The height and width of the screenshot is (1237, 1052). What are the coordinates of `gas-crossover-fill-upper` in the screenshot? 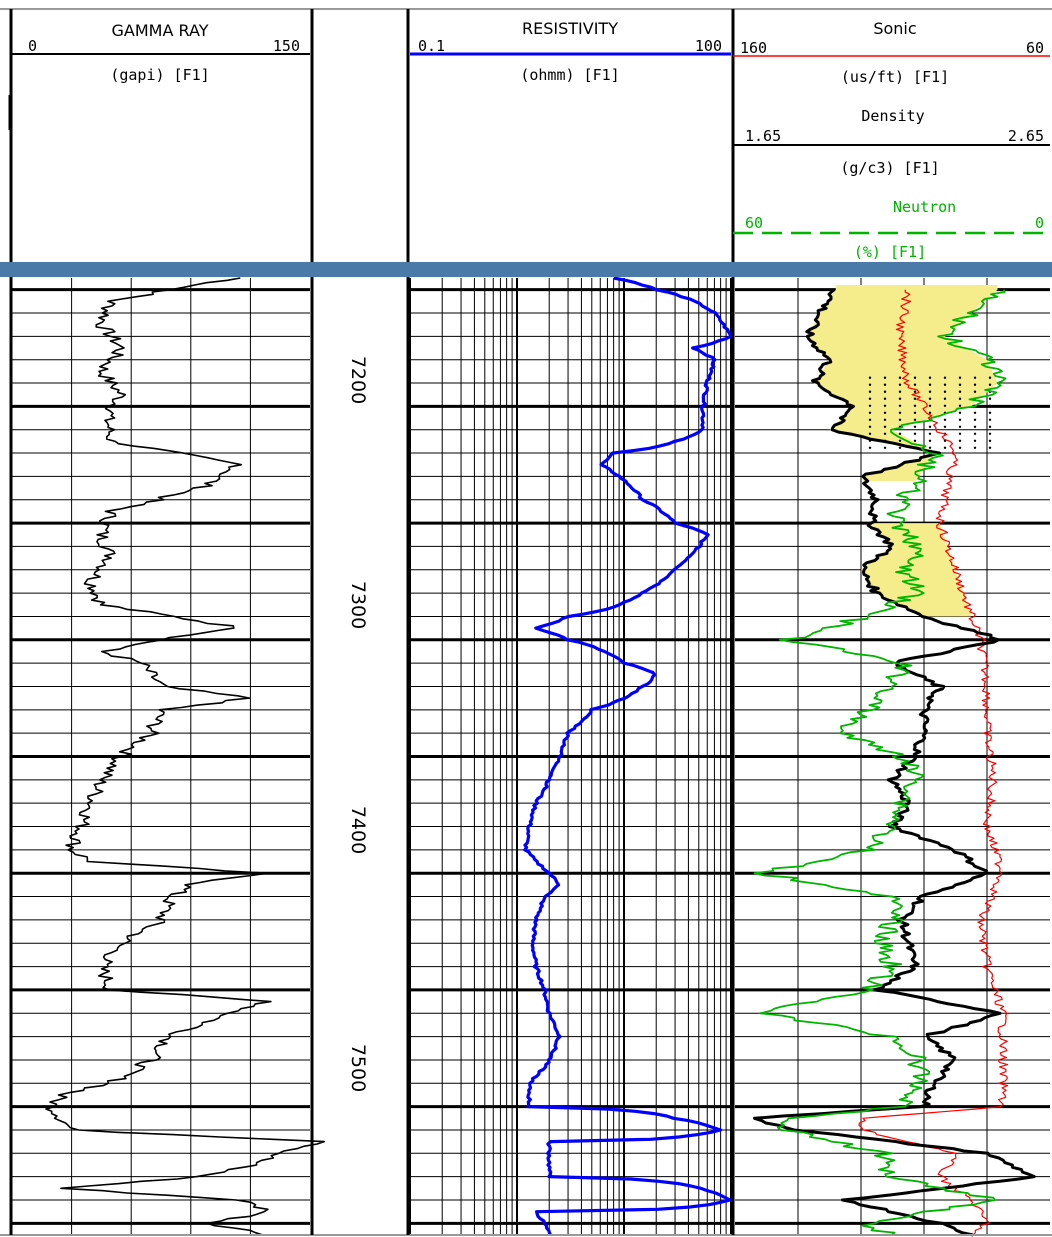 It's located at (902, 383).